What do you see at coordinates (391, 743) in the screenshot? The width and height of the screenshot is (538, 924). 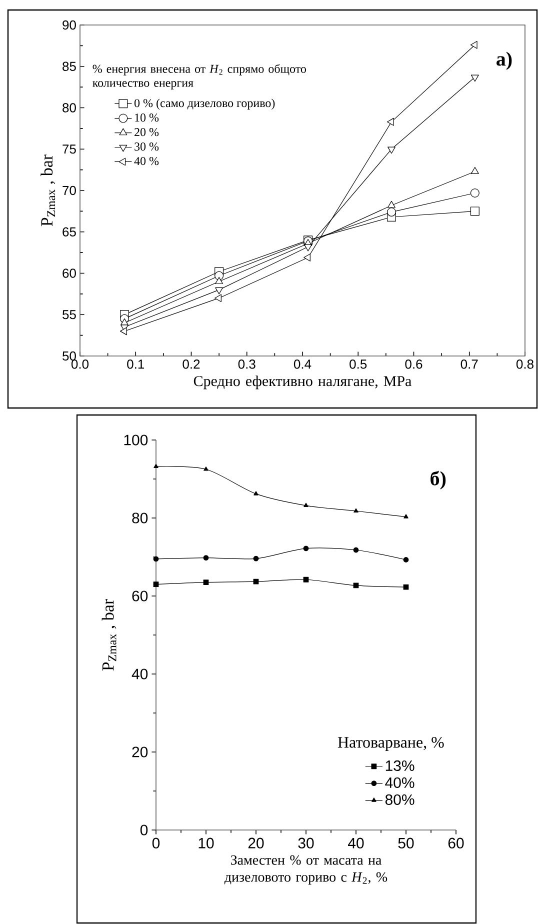 I see `legend-title: Натоварване, %` at bounding box center [391, 743].